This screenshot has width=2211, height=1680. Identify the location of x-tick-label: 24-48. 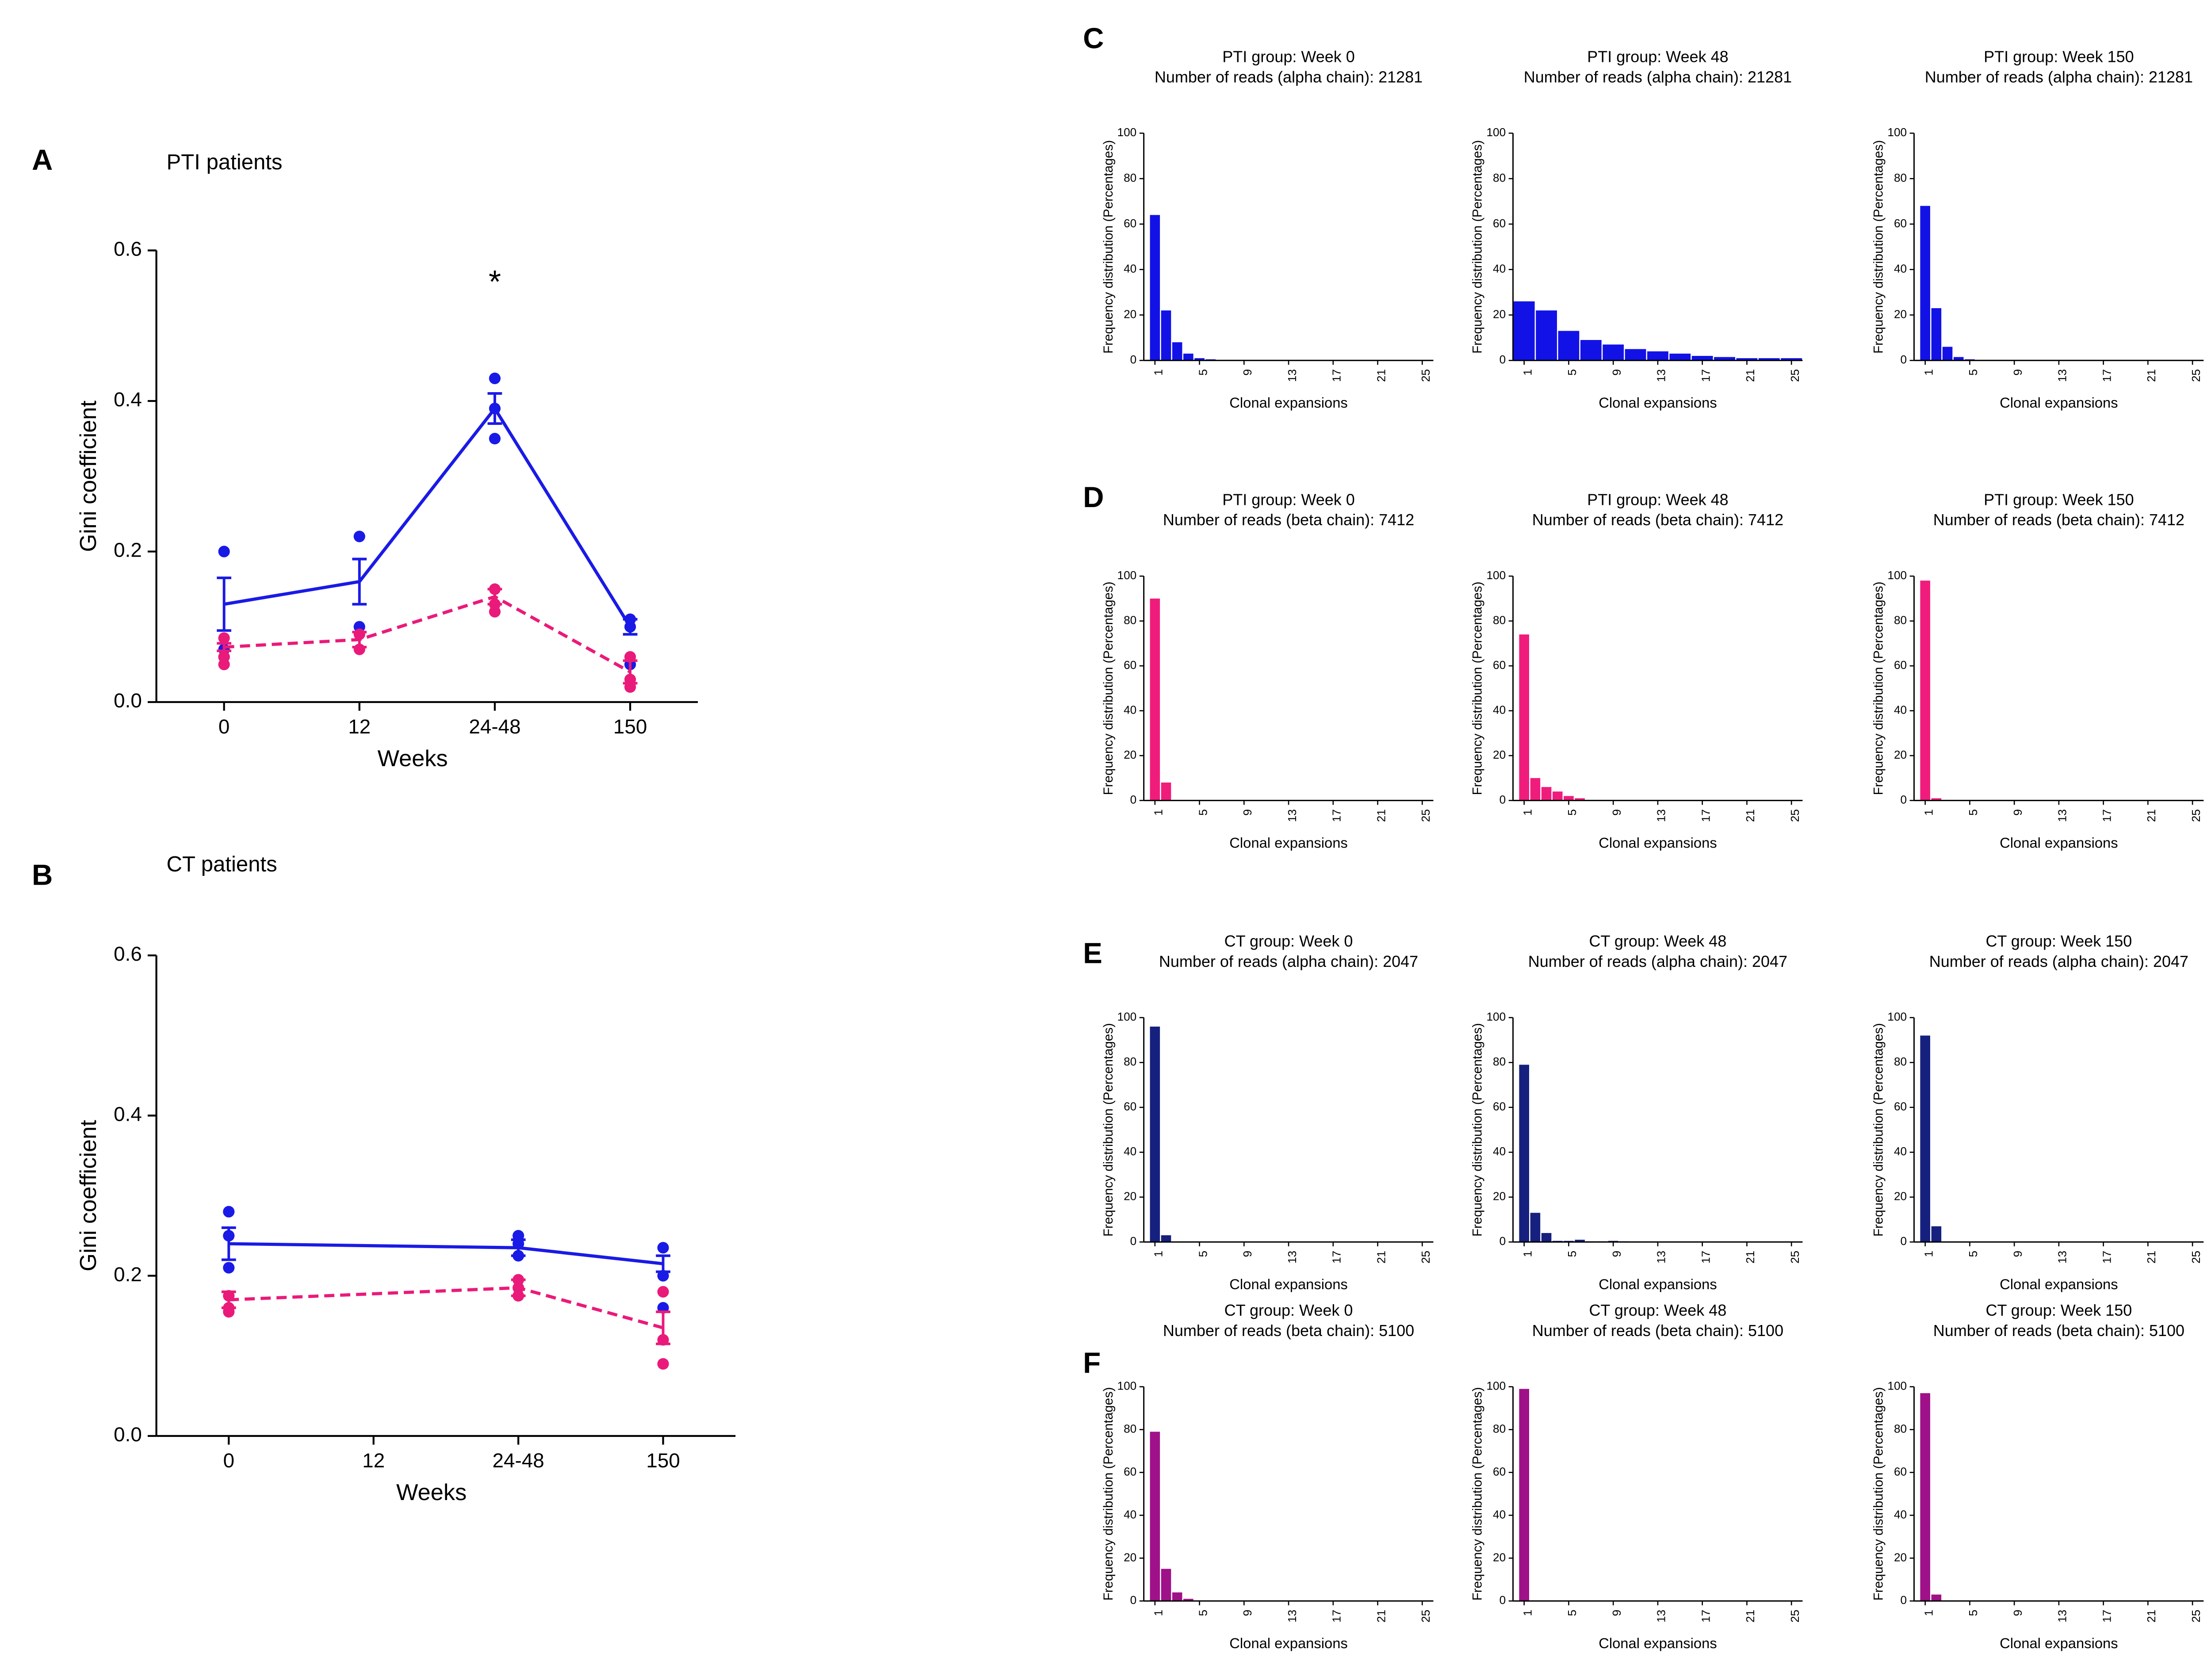
(494, 726).